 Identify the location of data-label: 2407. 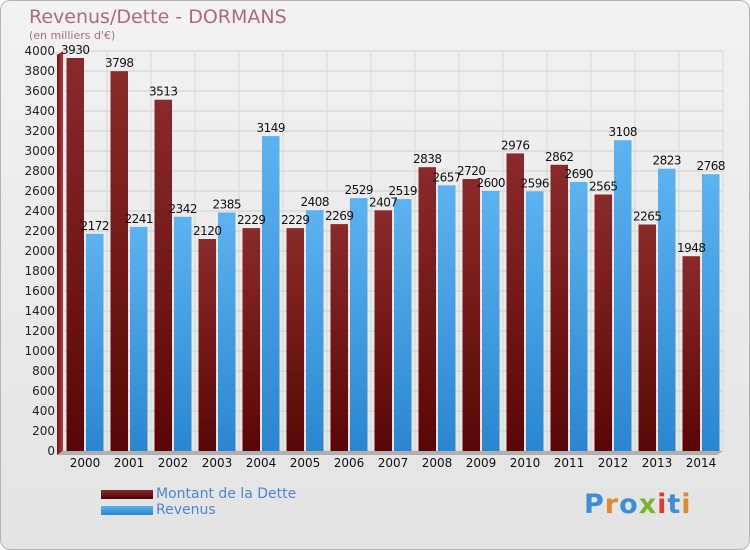
(383, 202).